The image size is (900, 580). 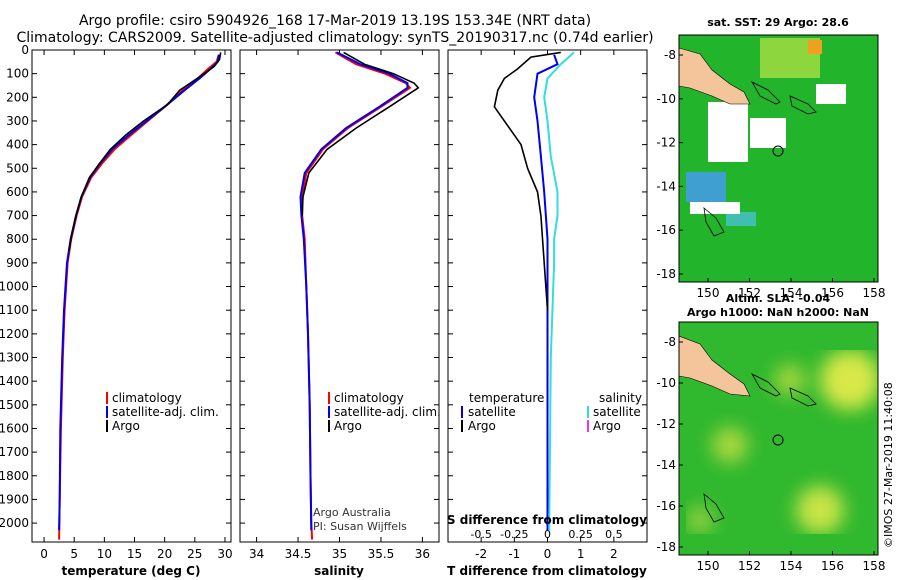 What do you see at coordinates (422, 554) in the screenshot?
I see `x-tick-label: 36` at bounding box center [422, 554].